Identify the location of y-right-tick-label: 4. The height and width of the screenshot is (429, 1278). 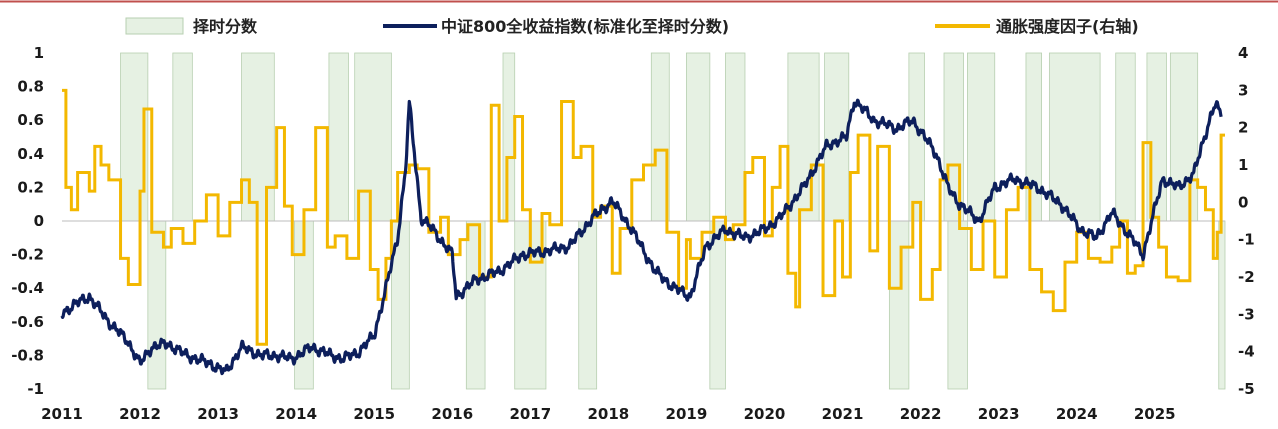
(1243, 53).